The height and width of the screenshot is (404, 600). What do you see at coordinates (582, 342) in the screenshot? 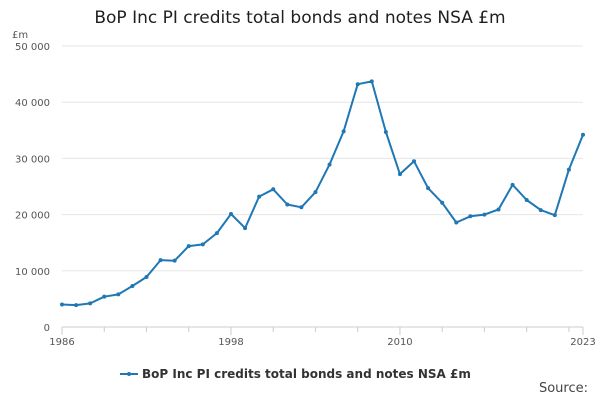
I see `x-tick-label: 2023` at bounding box center [582, 342].